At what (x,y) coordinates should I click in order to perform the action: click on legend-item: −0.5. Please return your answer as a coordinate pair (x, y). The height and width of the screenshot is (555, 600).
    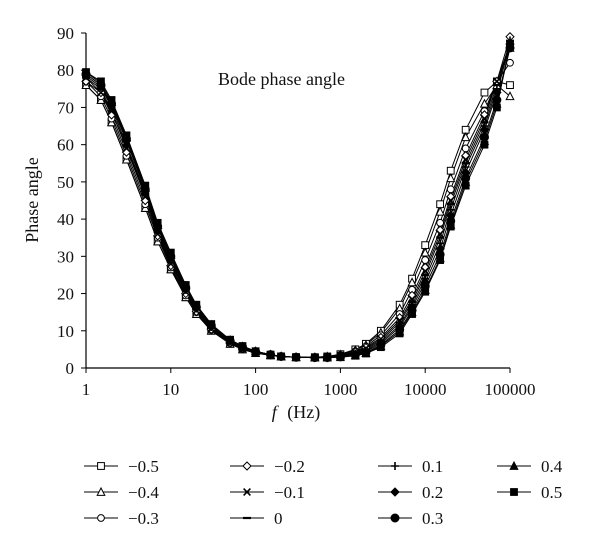
    Looking at the image, I should click on (121, 466).